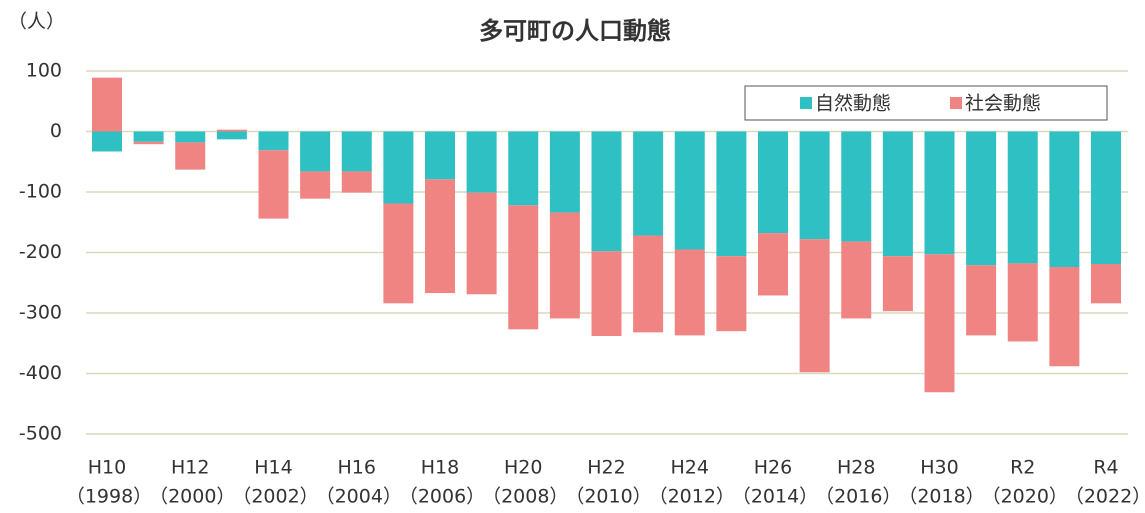 The width and height of the screenshot is (1145, 513). I want to click on x-tick-label: （2012）, so click(692, 497).